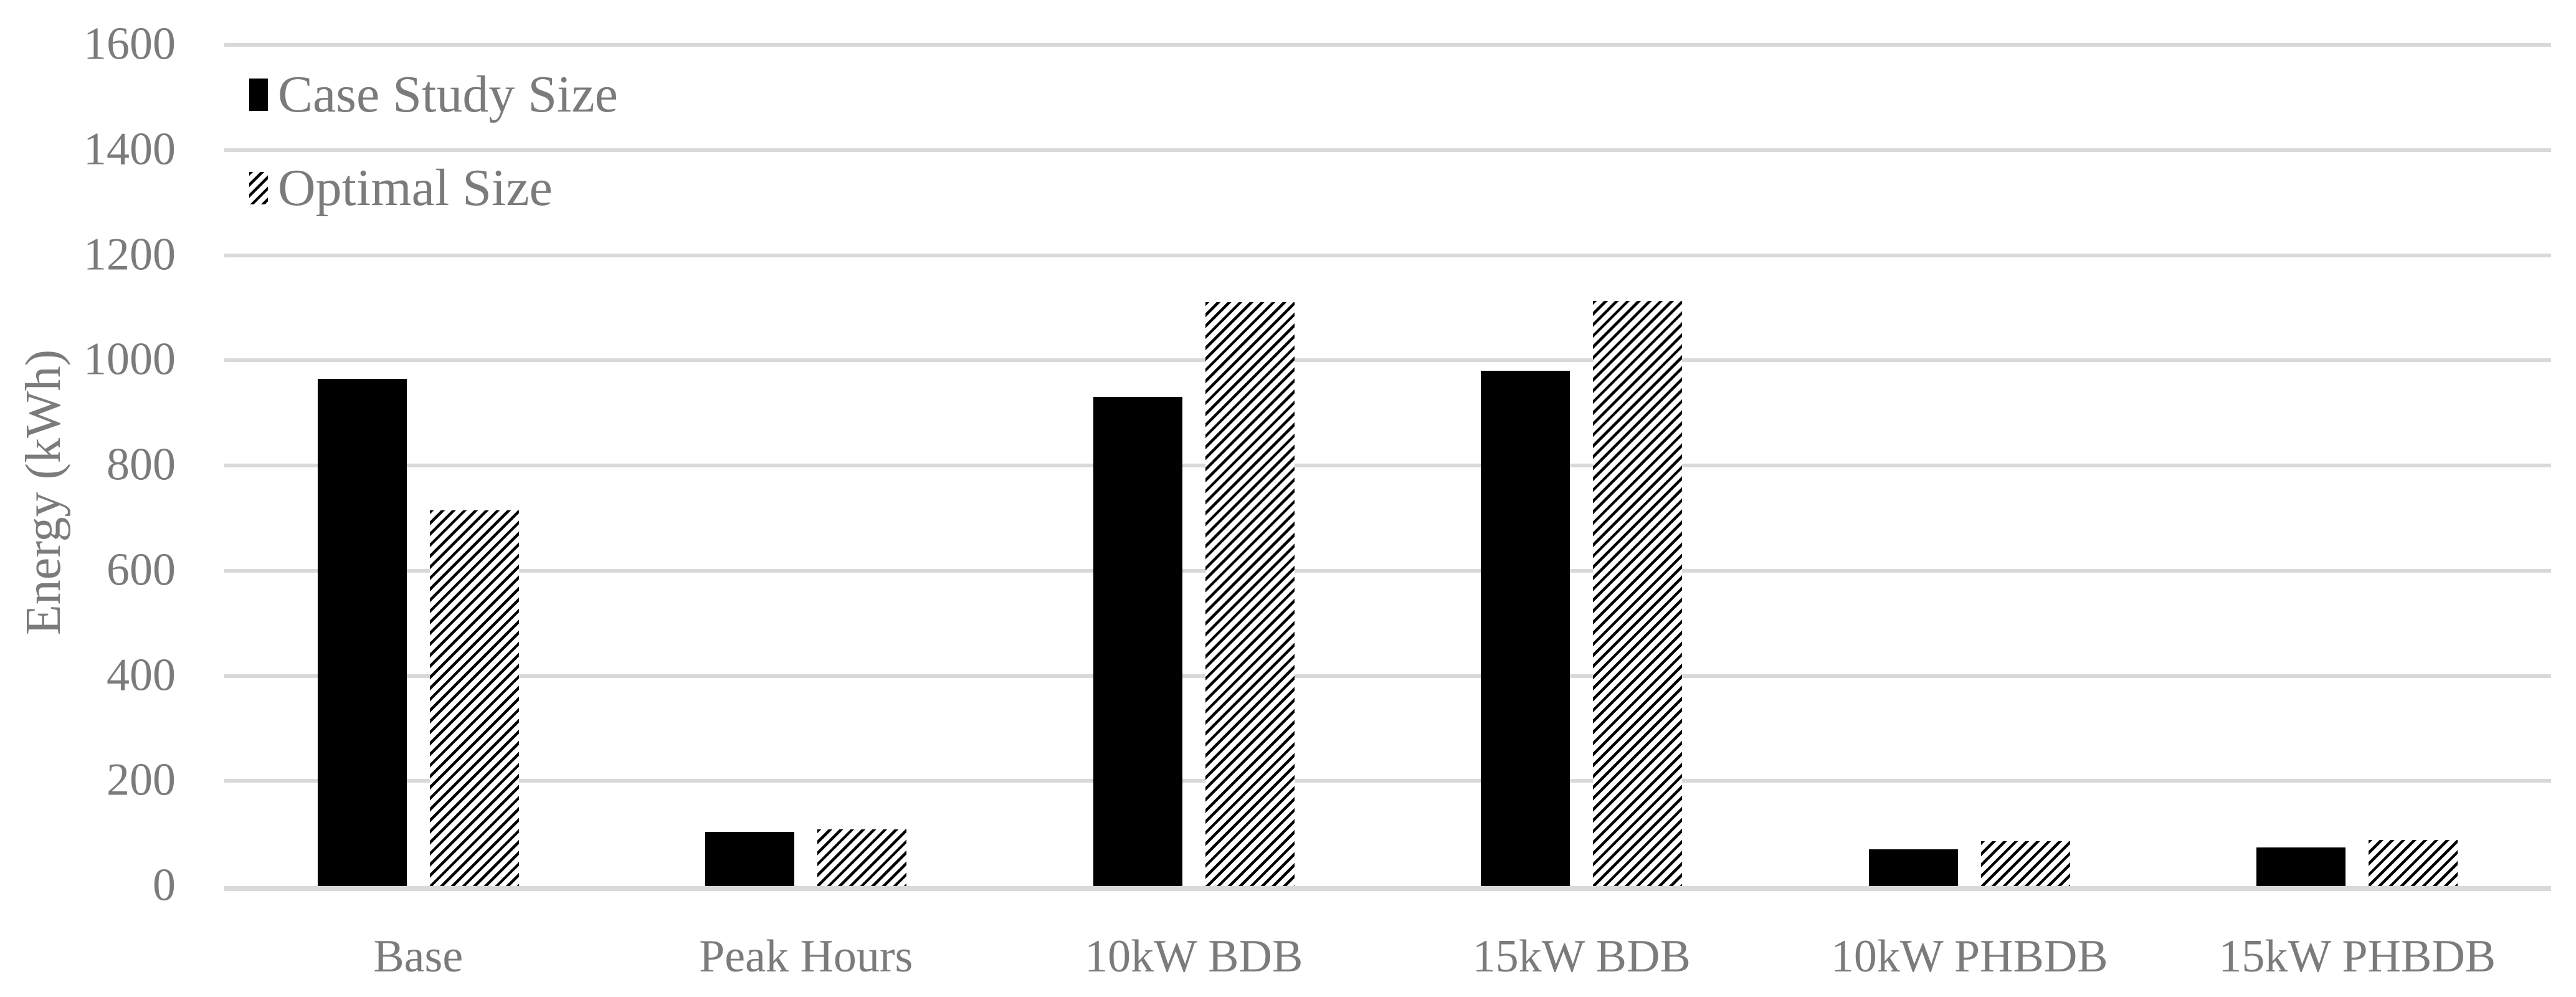  I want to click on legend-label: Case Study Size, so click(448, 94).